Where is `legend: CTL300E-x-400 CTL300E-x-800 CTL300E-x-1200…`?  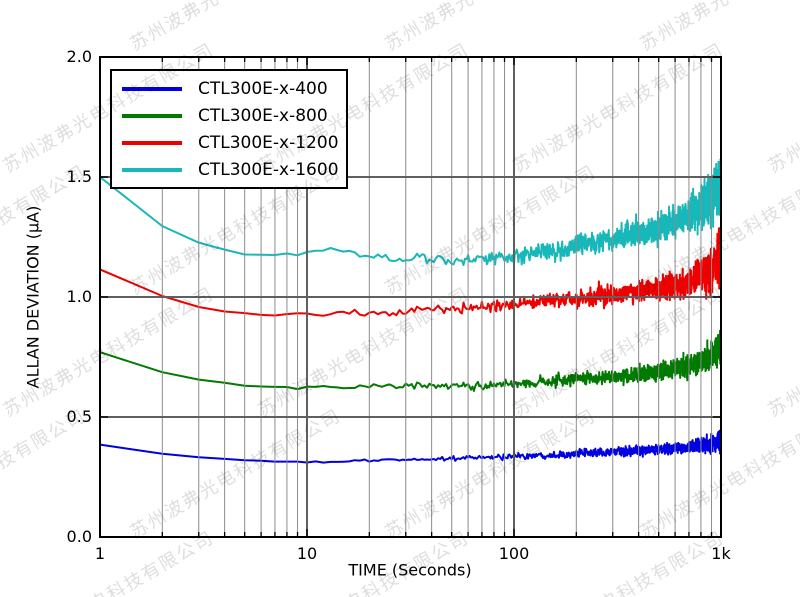
legend: CTL300E-x-400 CTL300E-x-800 CTL300E-x-1200… is located at coordinates (229, 129).